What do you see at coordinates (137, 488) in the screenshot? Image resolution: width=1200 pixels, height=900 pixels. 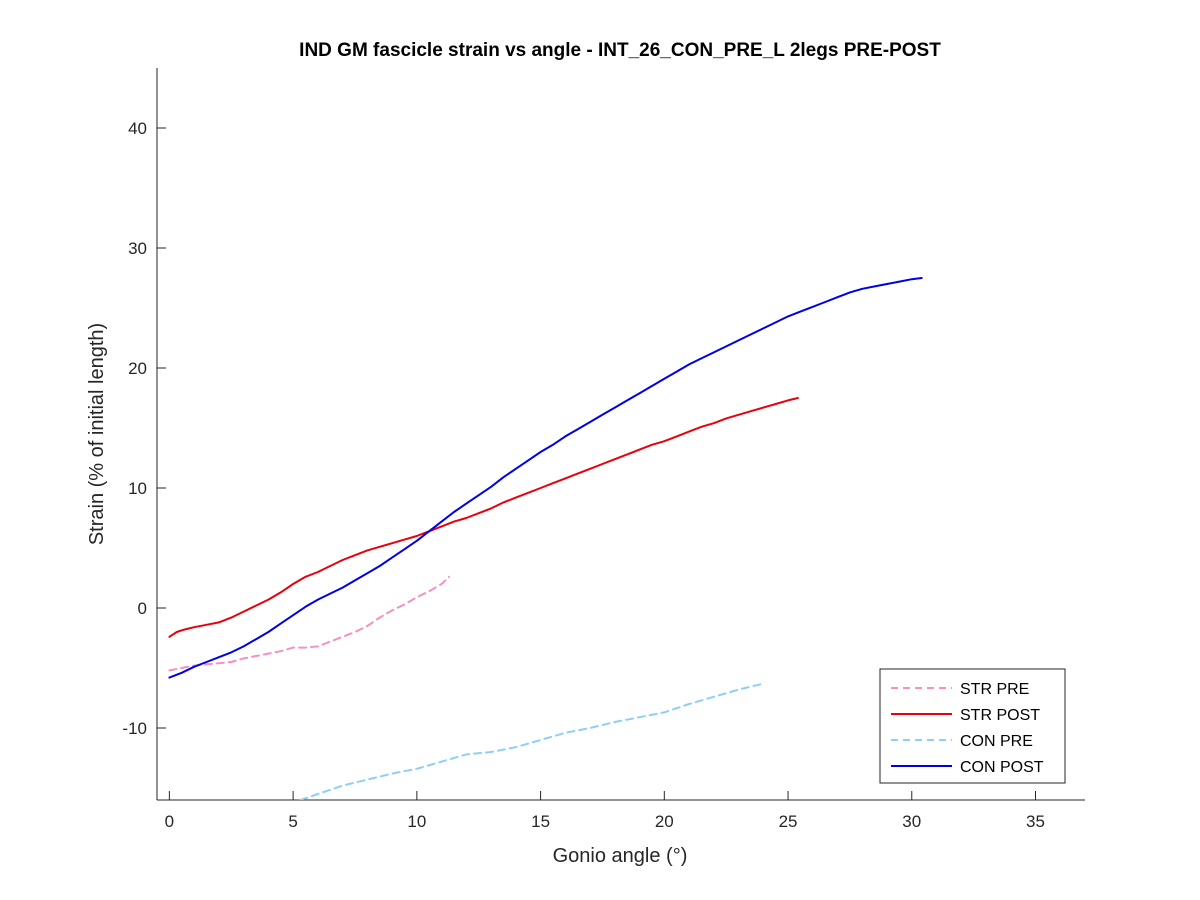 I see `y-tick-label: 10` at bounding box center [137, 488].